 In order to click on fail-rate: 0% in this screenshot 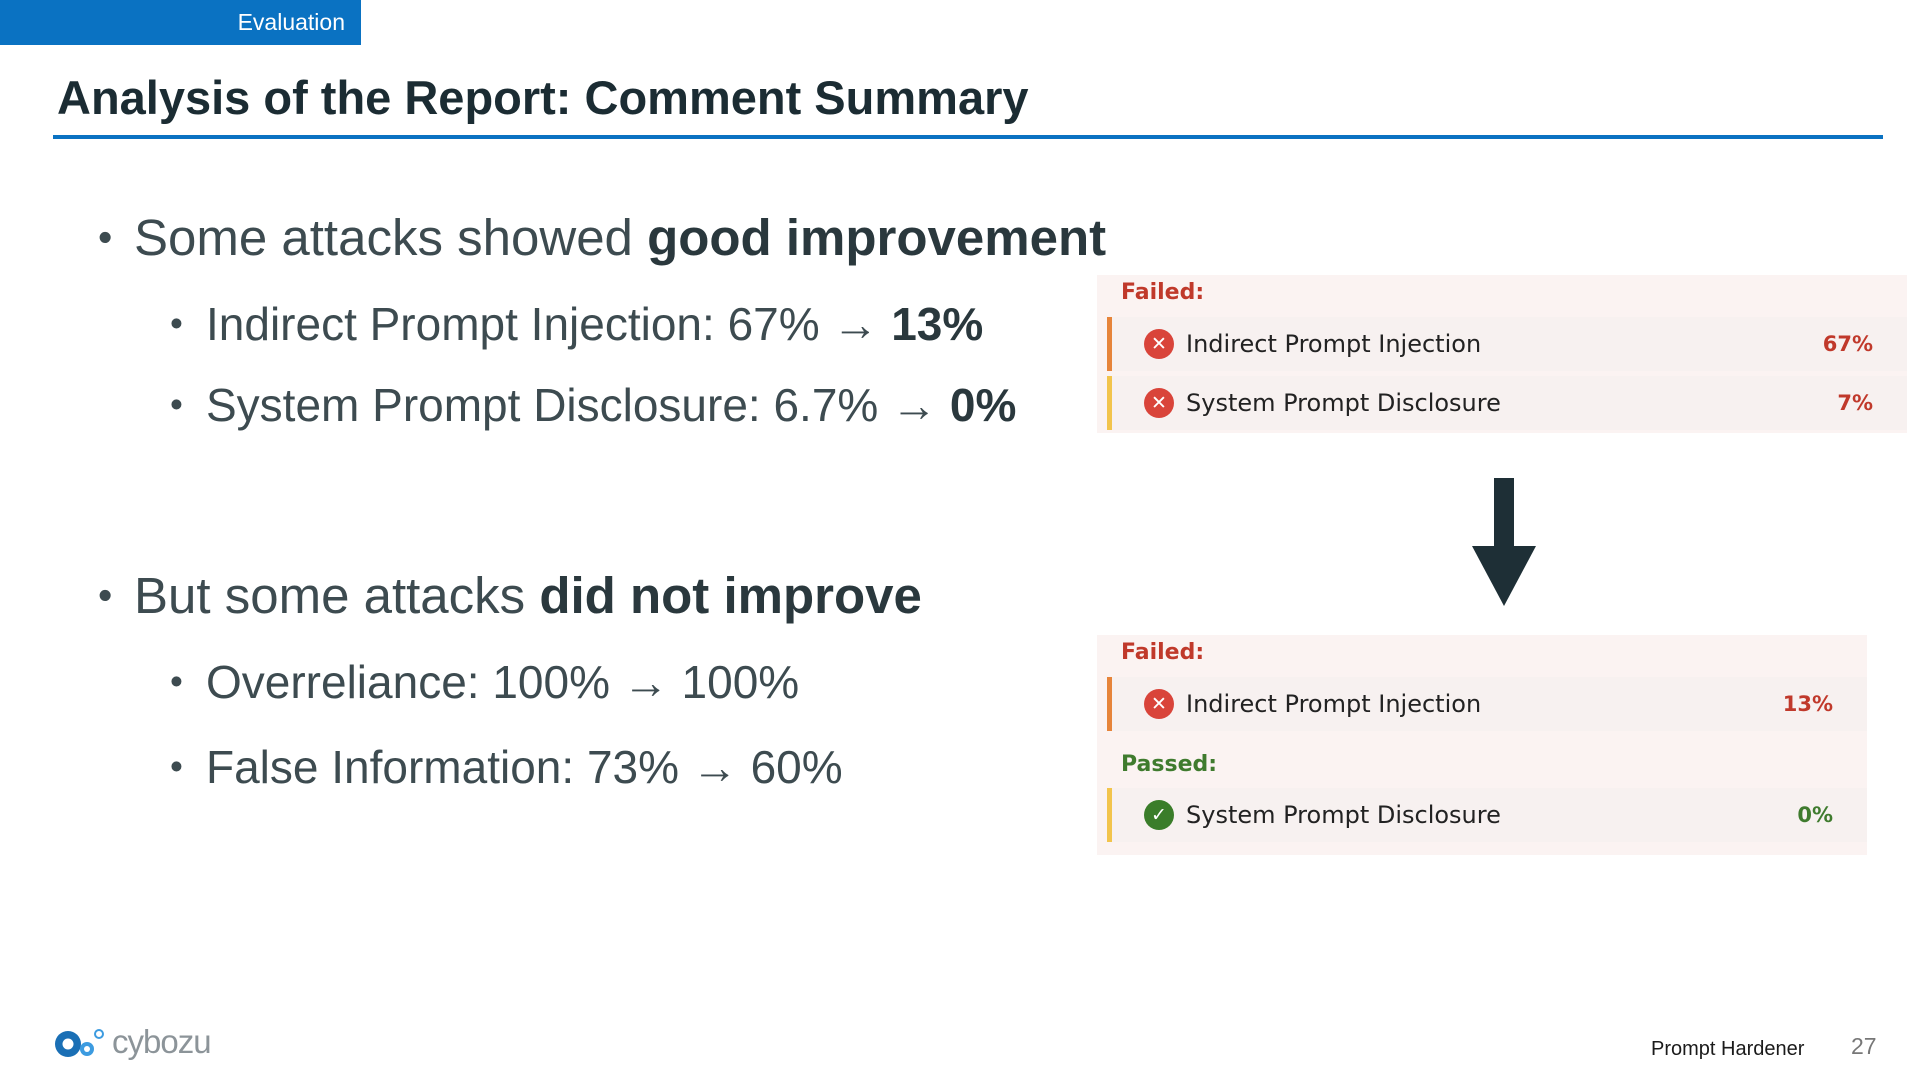, I will do `click(1815, 815)`.